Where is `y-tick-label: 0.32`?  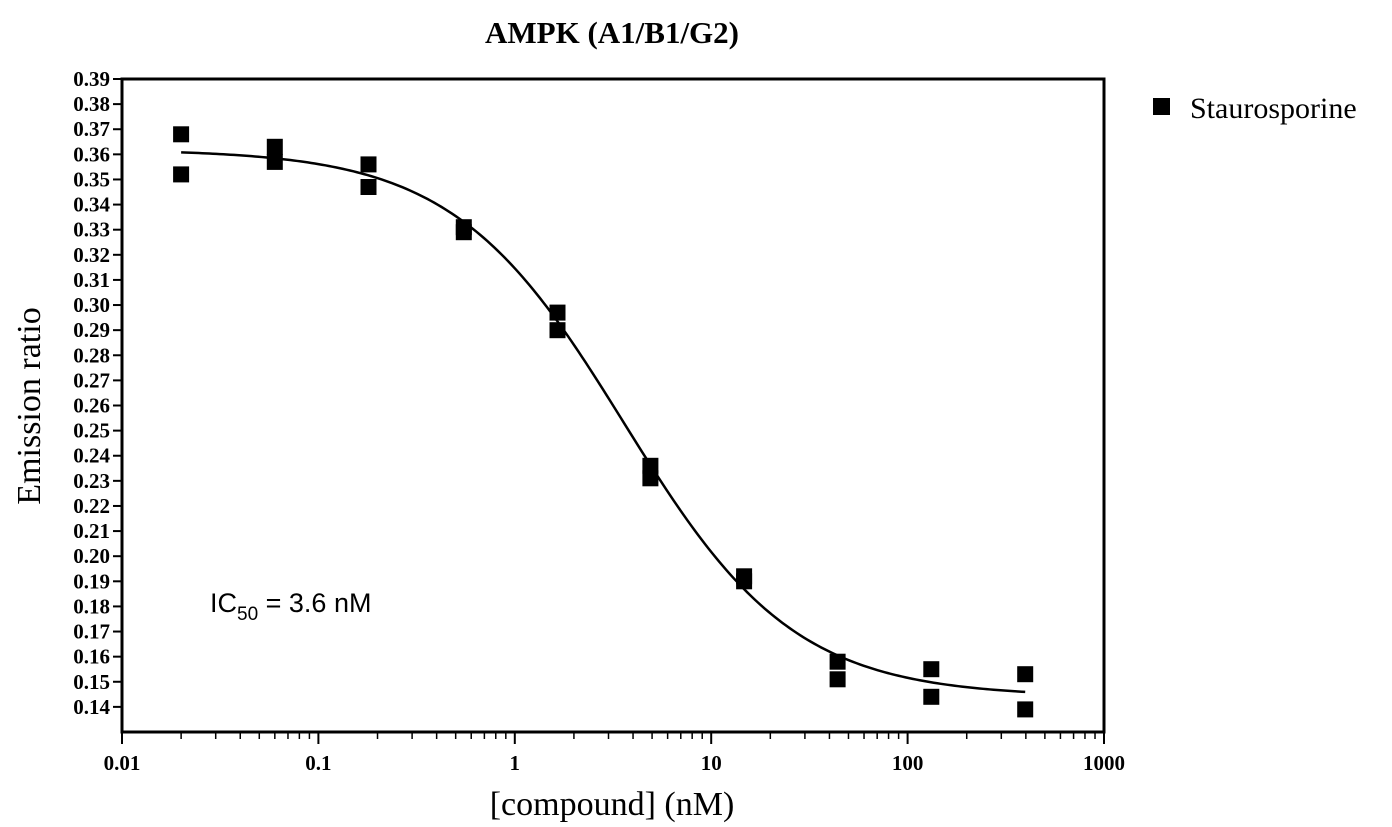
y-tick-label: 0.32 is located at coordinates (91, 255).